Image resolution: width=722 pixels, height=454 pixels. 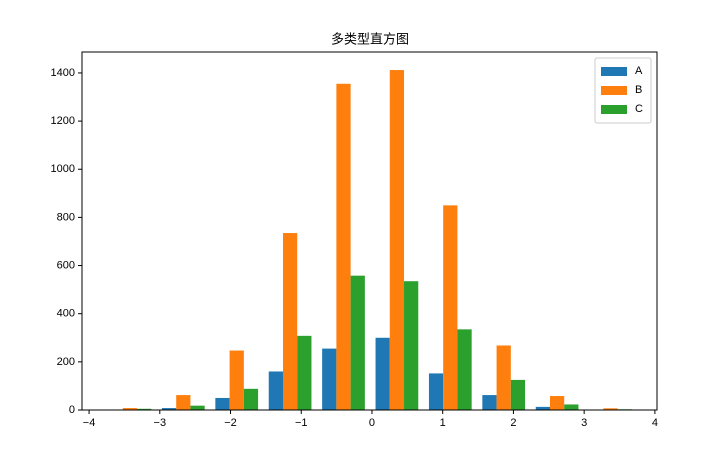 What do you see at coordinates (66, 217) in the screenshot?
I see `y-tick-label: 800` at bounding box center [66, 217].